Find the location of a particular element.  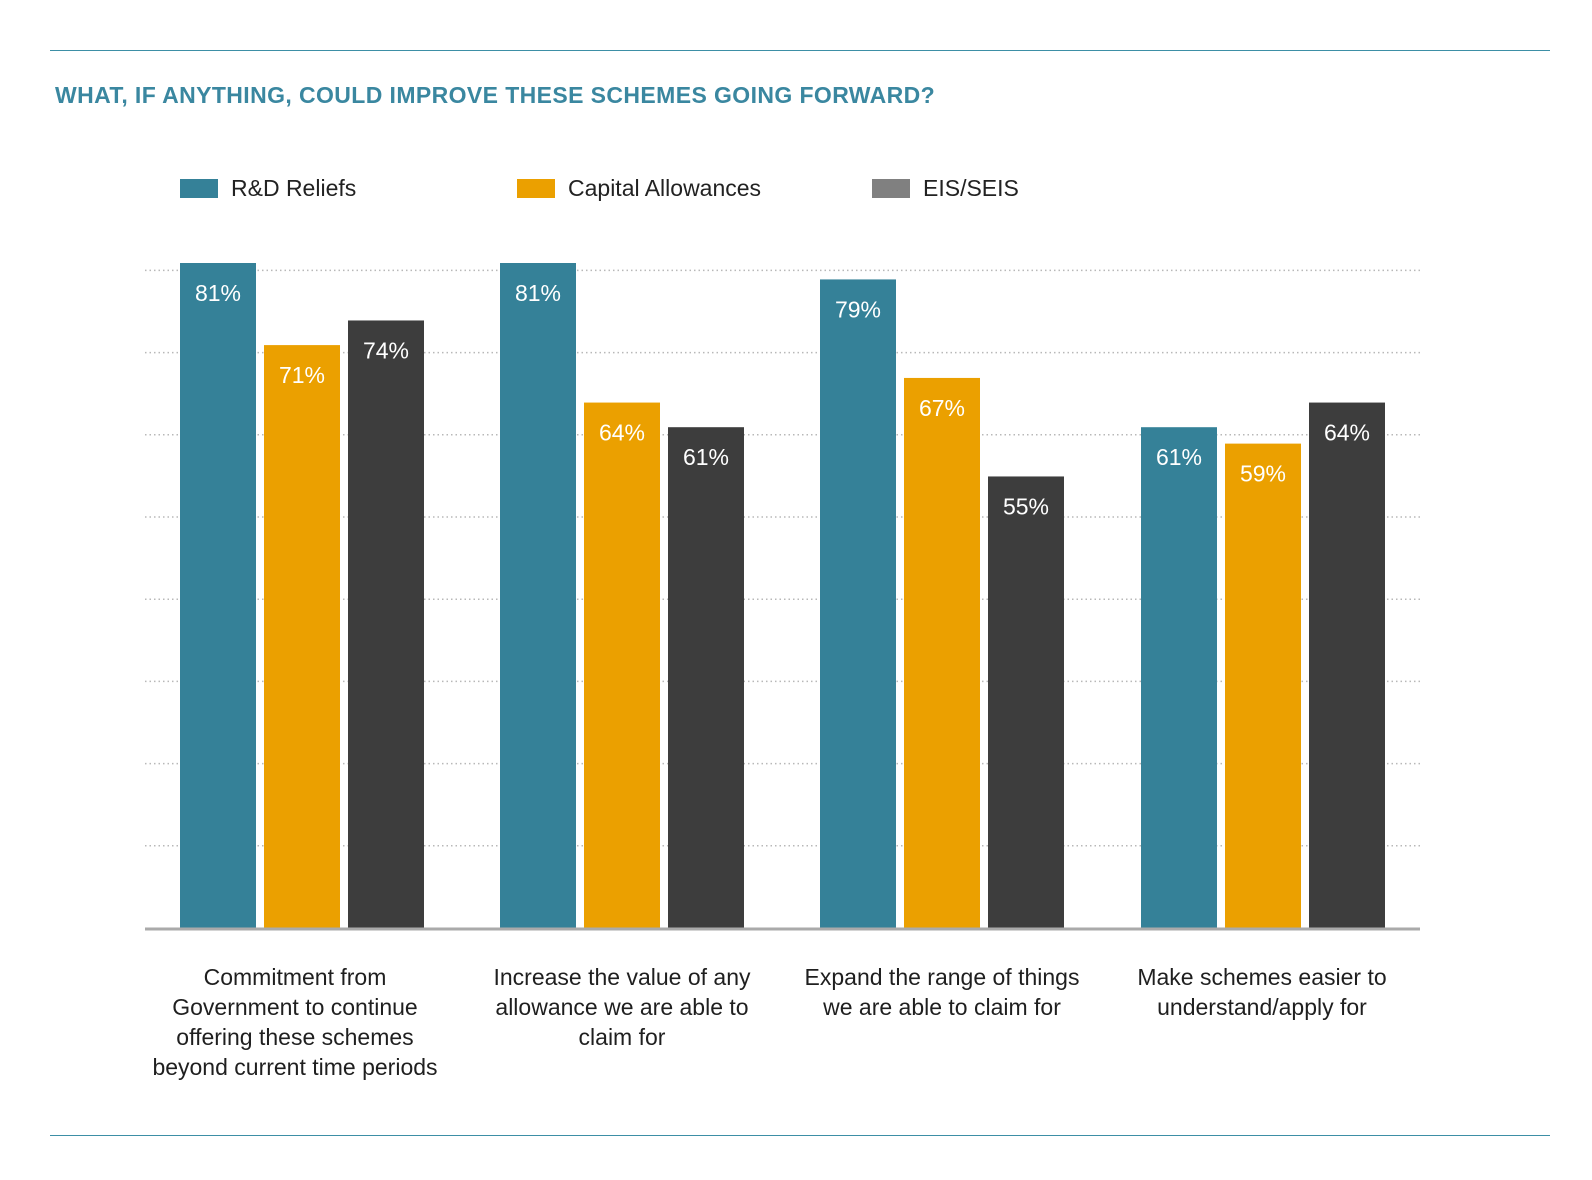

legend-swatch-eis-seis is located at coordinates (891, 188).